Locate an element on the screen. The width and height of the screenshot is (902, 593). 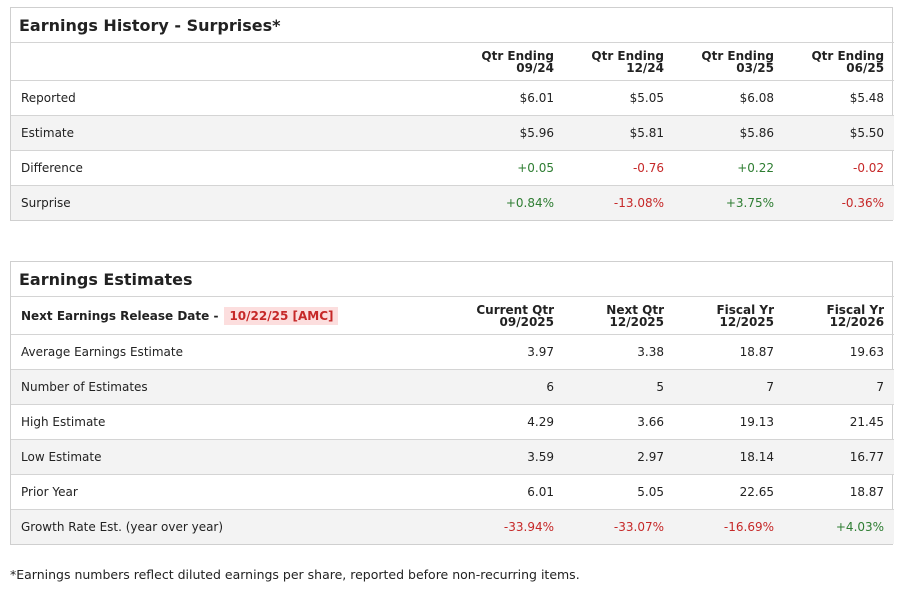
value-cell: -33.07% is located at coordinates (619, 526).